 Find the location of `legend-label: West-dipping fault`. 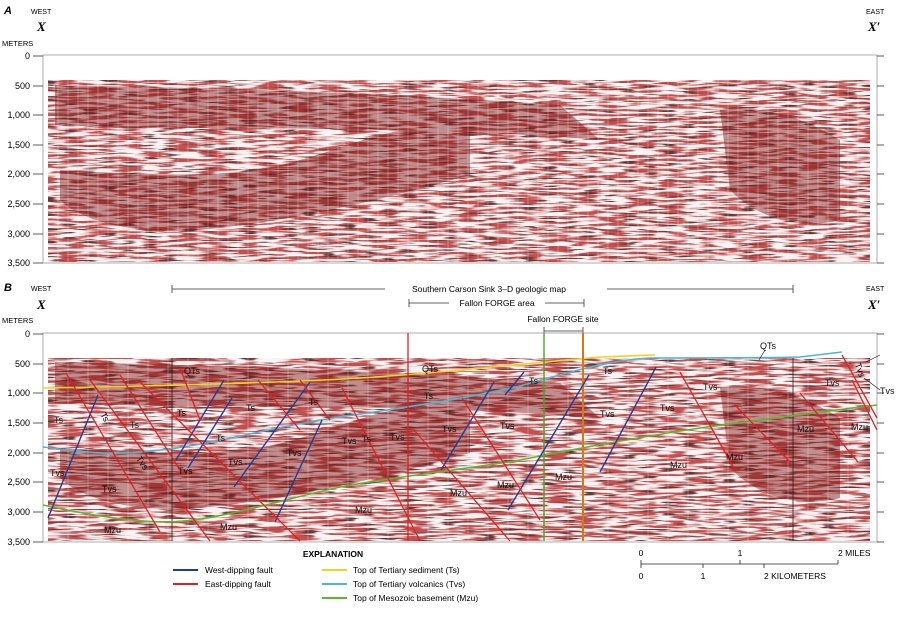

legend-label: West-dipping fault is located at coordinates (239, 570).